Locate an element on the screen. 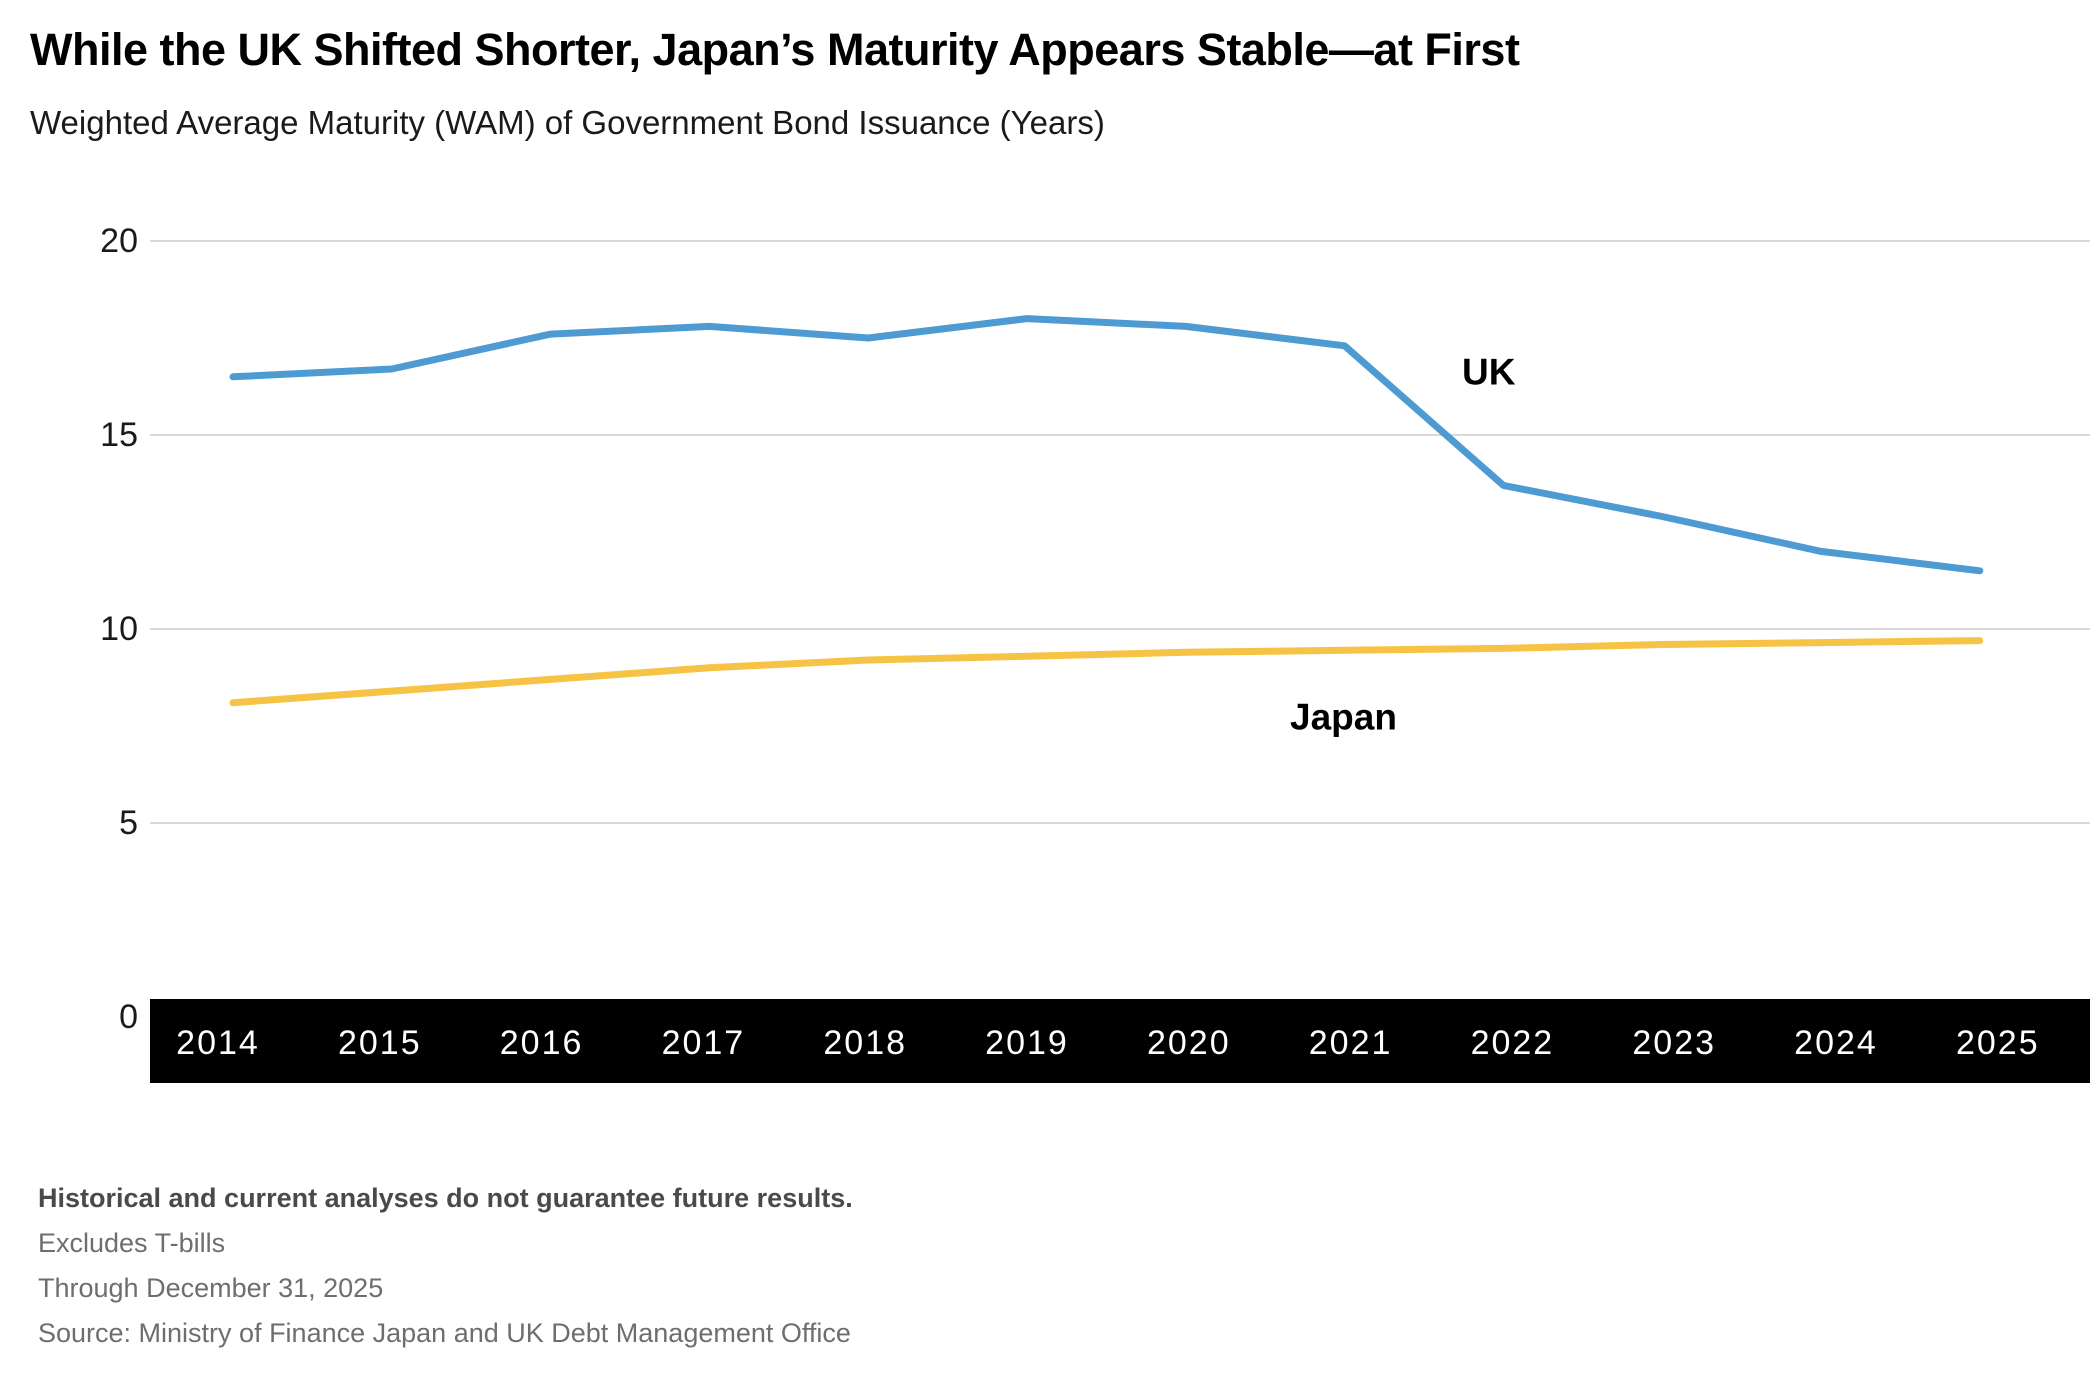 The width and height of the screenshot is (2100, 1374). x-axis-band is located at coordinates (1120, 1041).